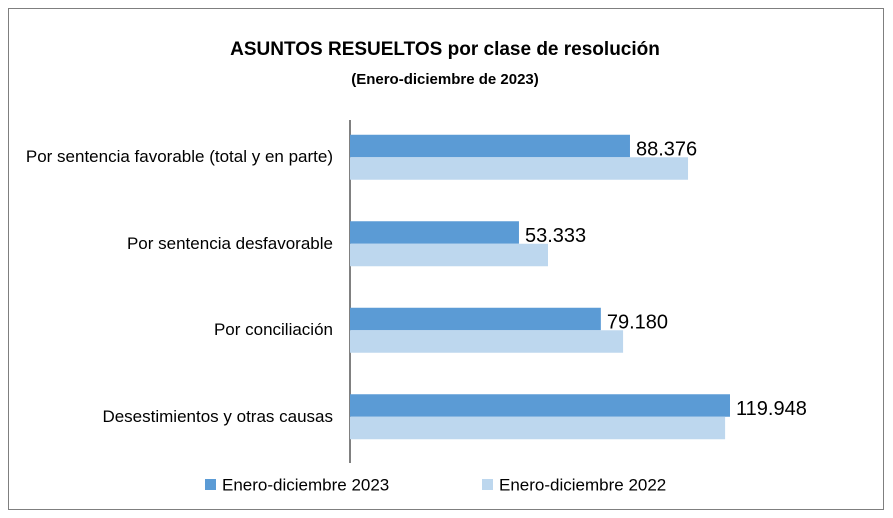 The height and width of the screenshot is (518, 893). I want to click on value-label: 88.376, so click(666, 149).